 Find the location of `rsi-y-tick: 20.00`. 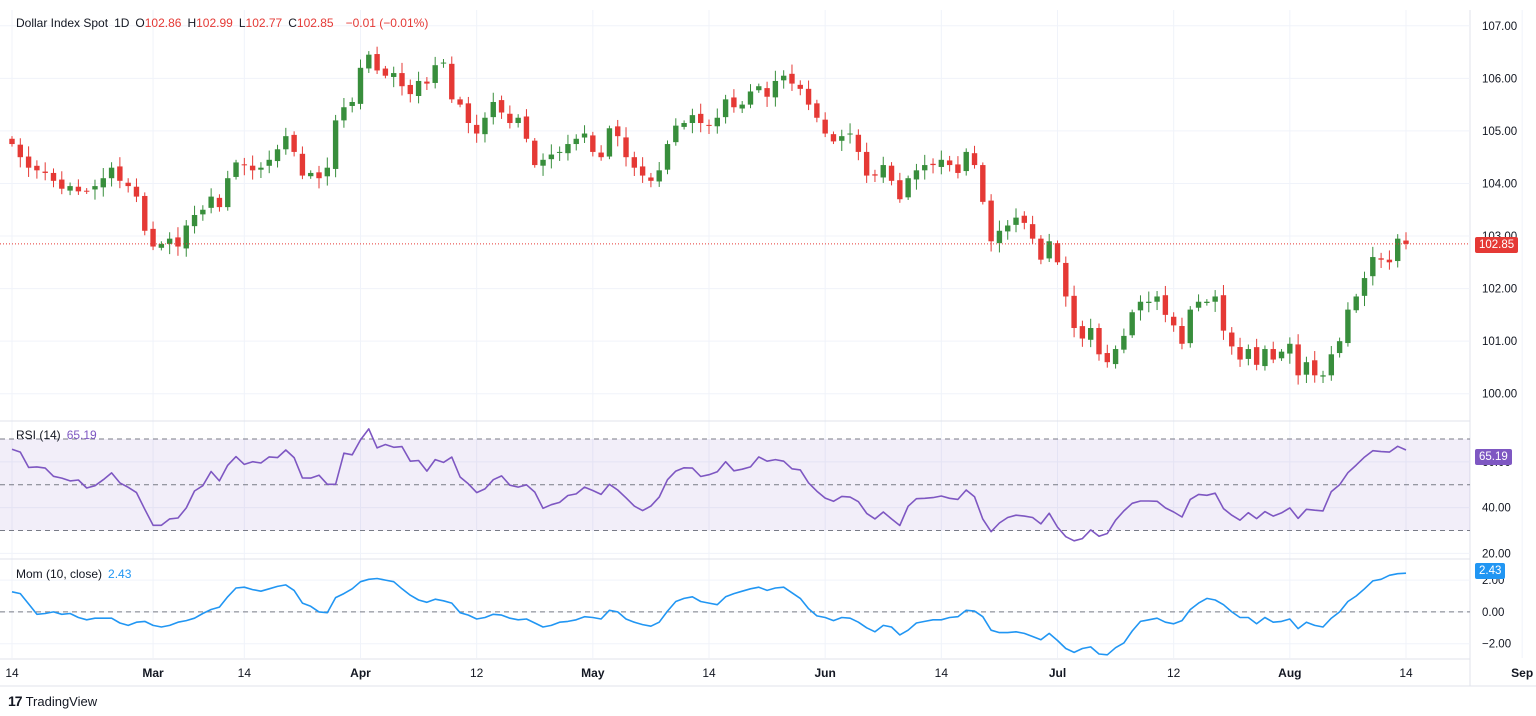

rsi-y-tick: 20.00 is located at coordinates (1496, 554).